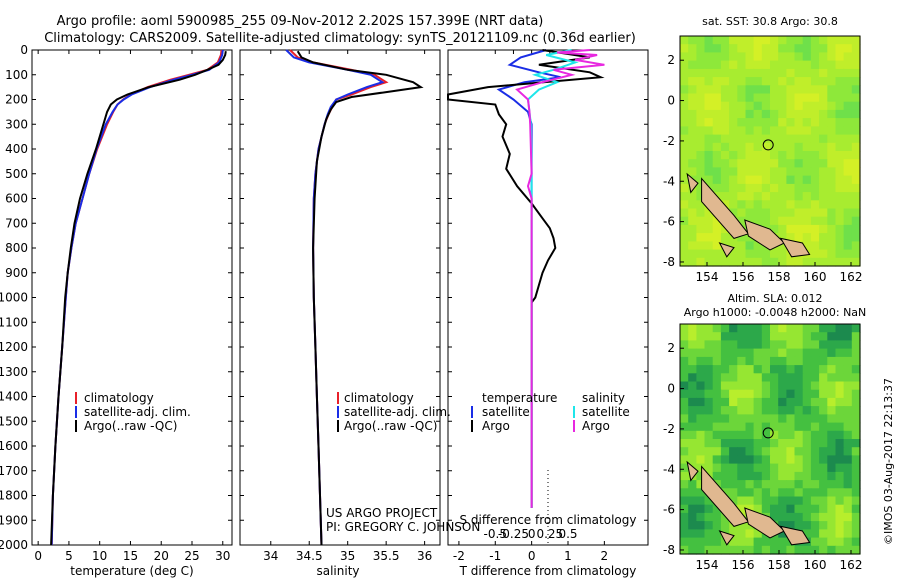  What do you see at coordinates (16, 248) in the screenshot?
I see `depth-tick-label: 800` at bounding box center [16, 248].